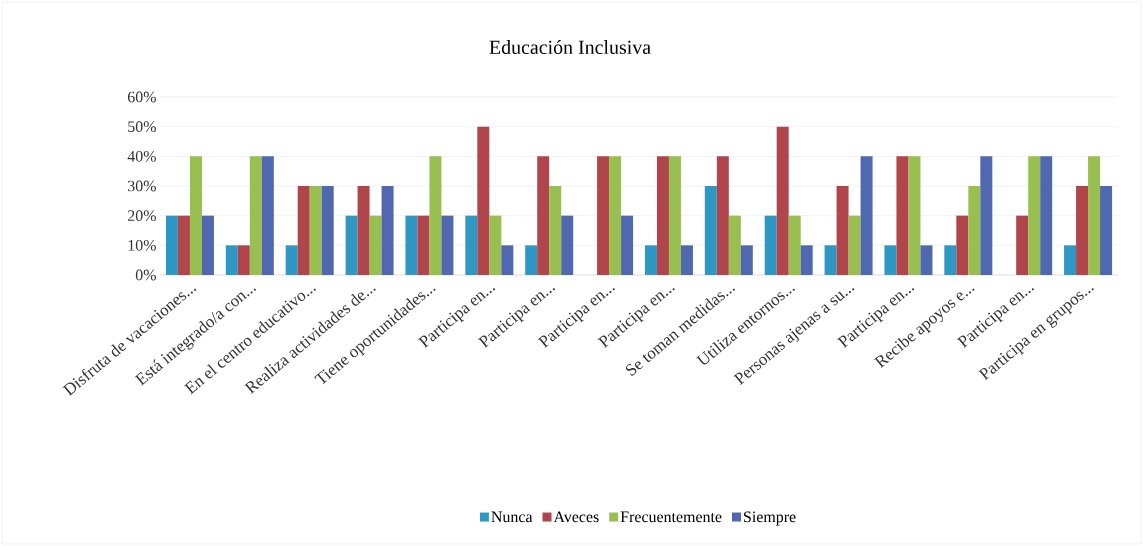 Image resolution: width=1143 pixels, height=546 pixels. I want to click on y-tick-label: 30%, so click(142, 186).